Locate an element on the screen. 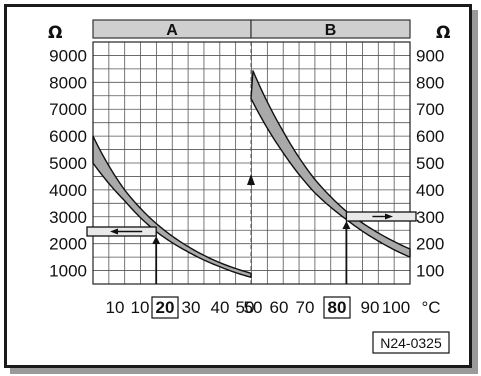 The image size is (481, 376). x-tick-b: 60 is located at coordinates (279, 307).